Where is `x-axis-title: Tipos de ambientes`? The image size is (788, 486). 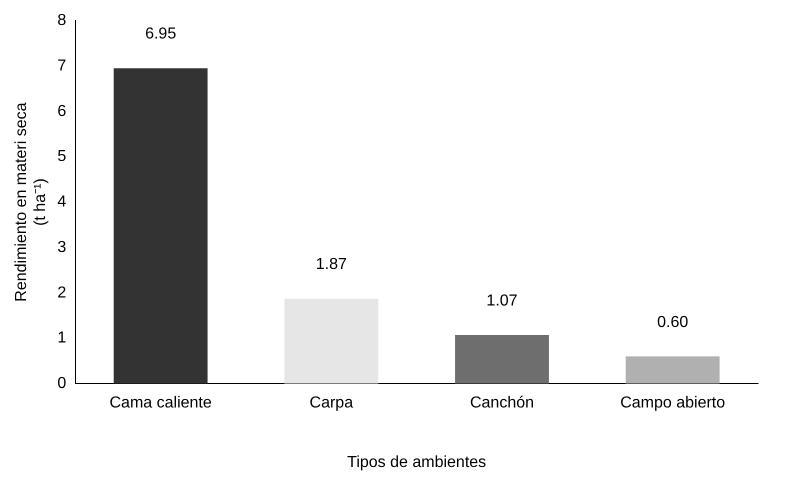
x-axis-title: Tipos de ambientes is located at coordinates (416, 462).